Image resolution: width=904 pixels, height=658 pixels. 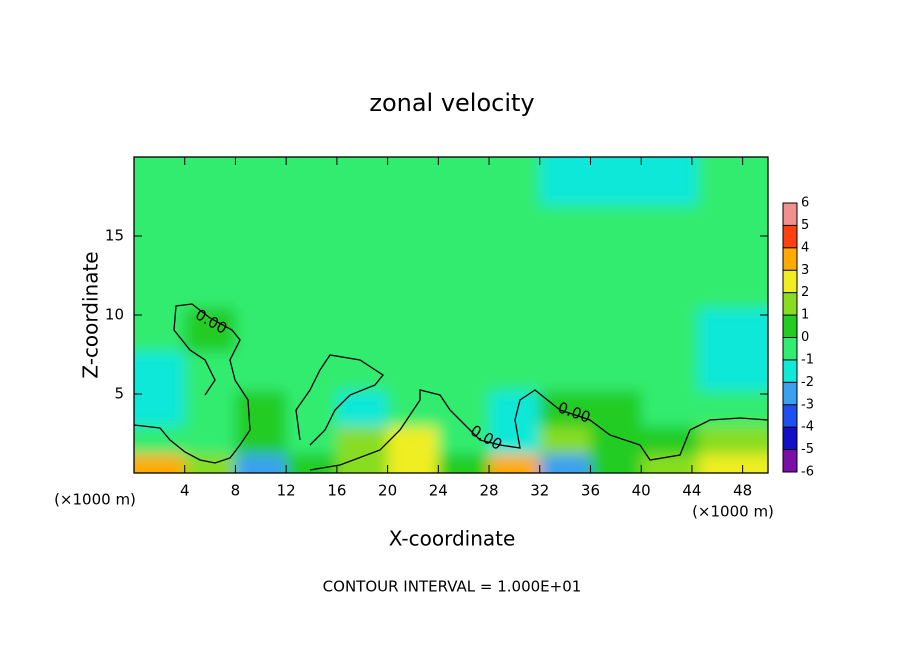 I want to click on x-tick-label: 48, so click(x=742, y=491).